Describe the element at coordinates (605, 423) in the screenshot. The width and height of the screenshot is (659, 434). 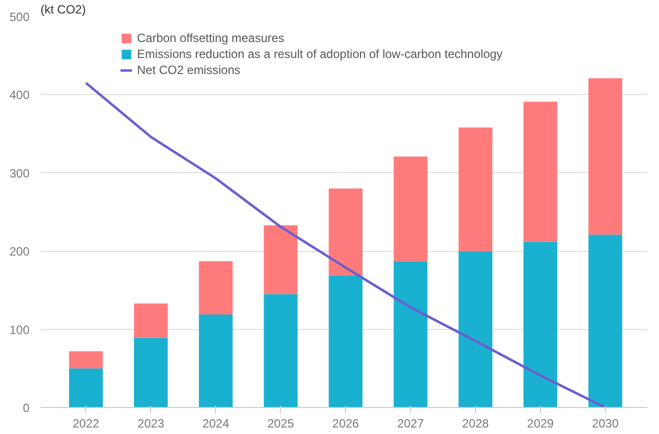
I see `x-tick-label: 2030` at that location.